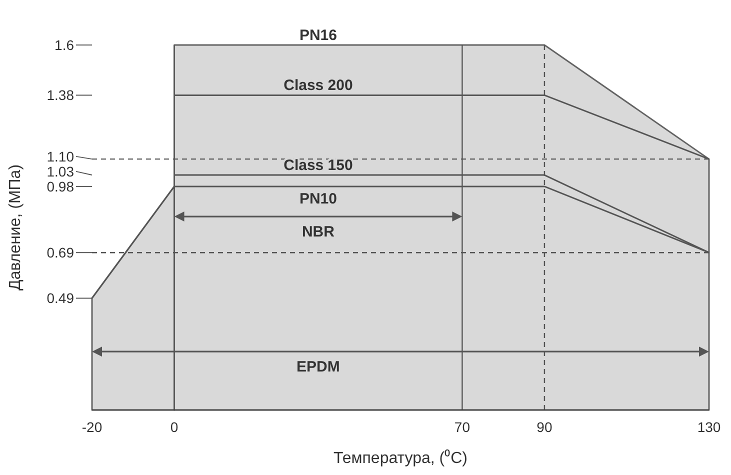  Describe the element at coordinates (709, 427) in the screenshot. I see `x-tick-label: 130` at that location.